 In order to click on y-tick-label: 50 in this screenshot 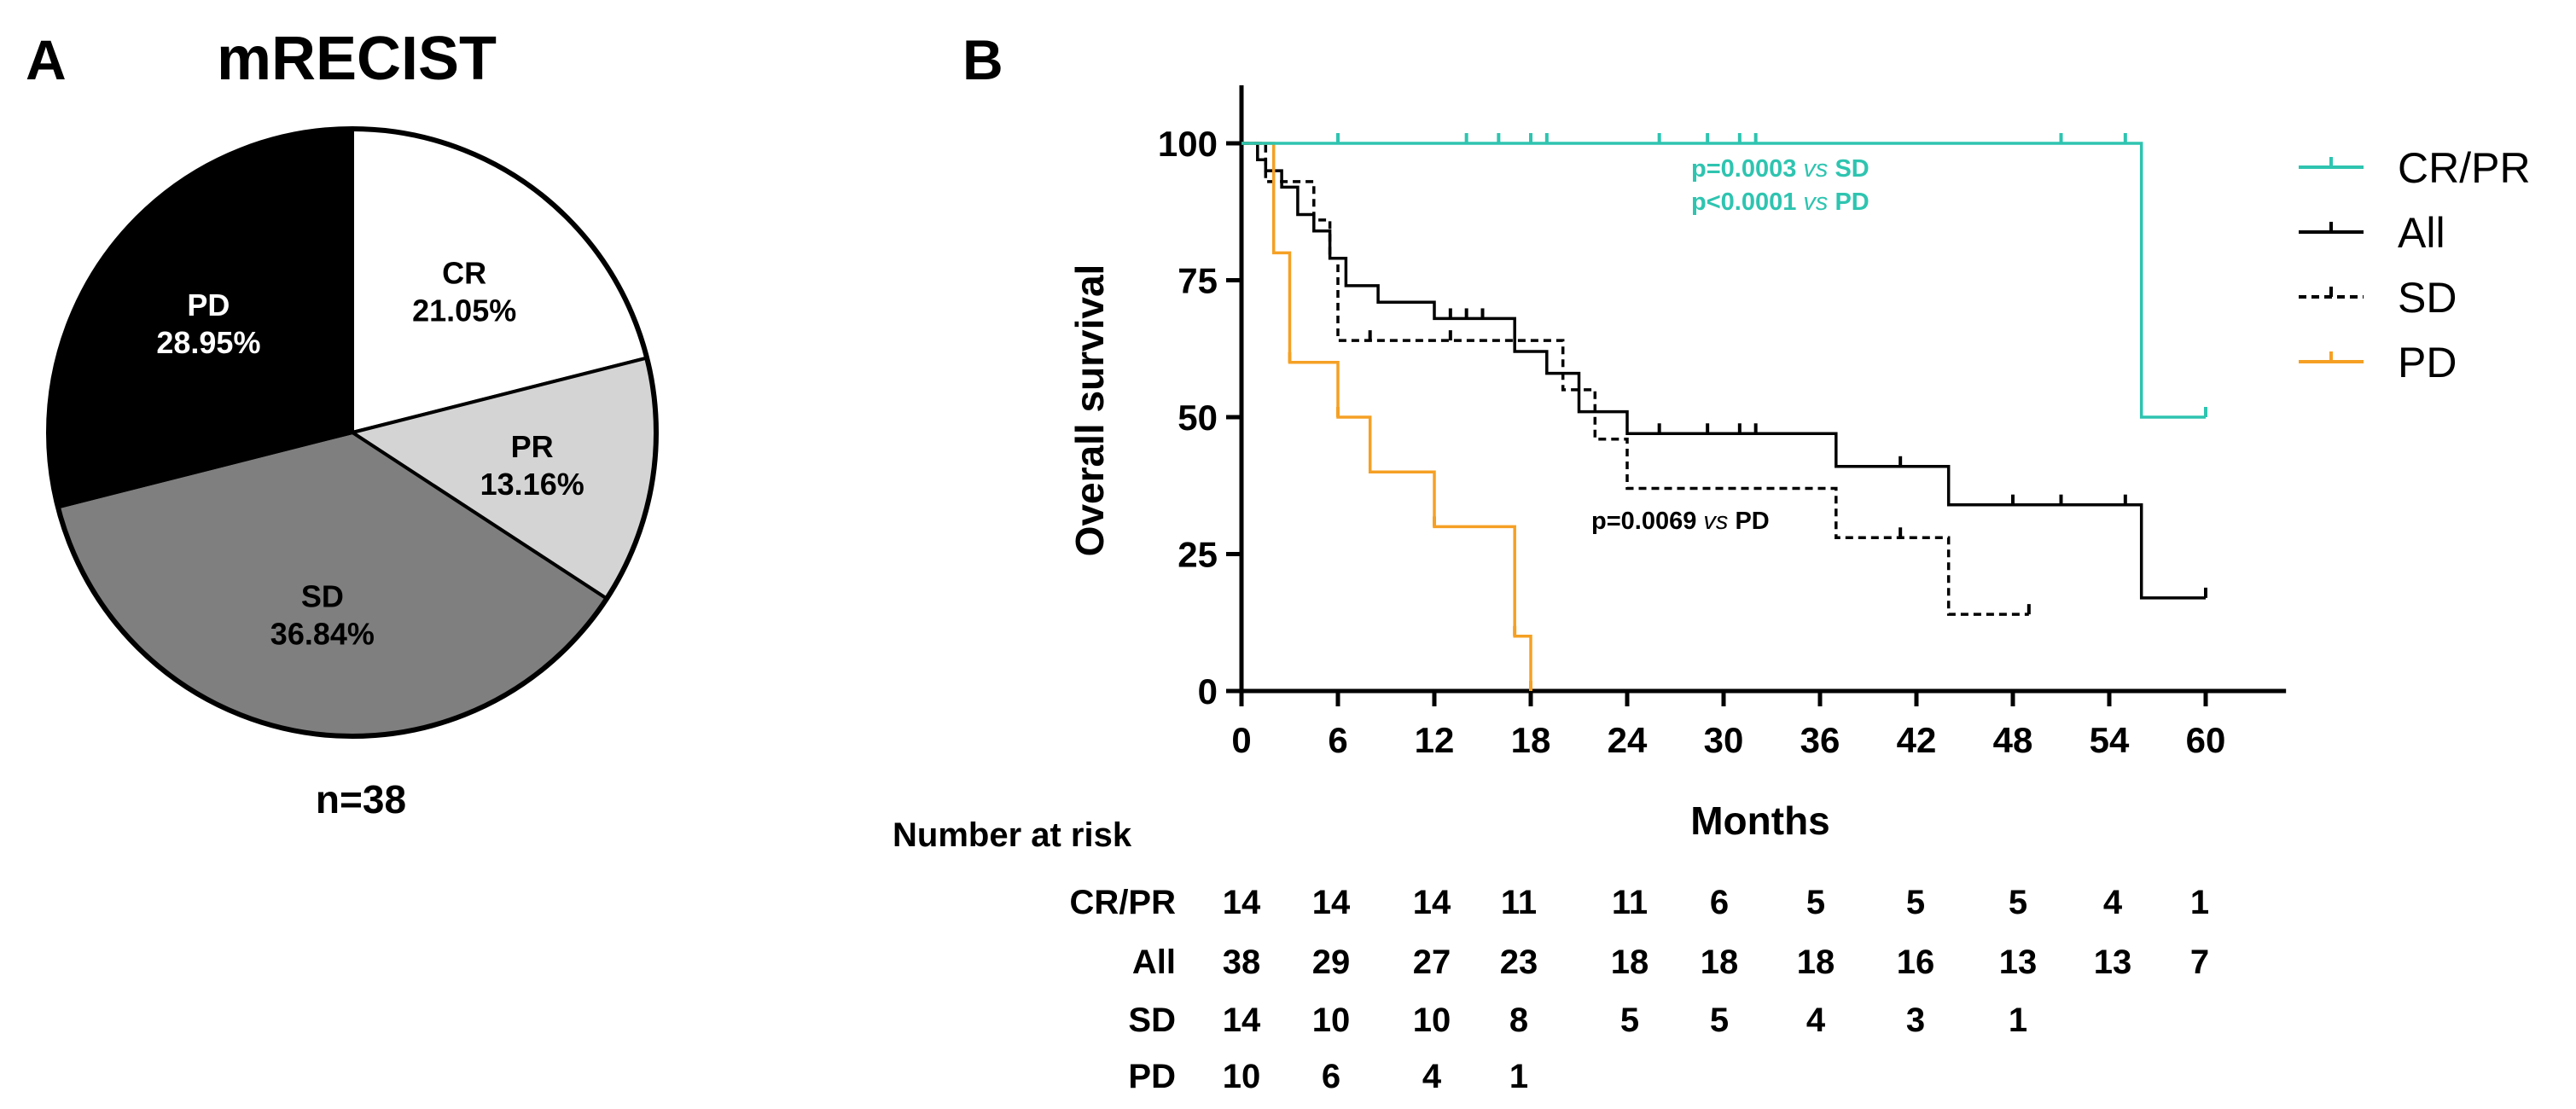, I will do `click(1198, 418)`.